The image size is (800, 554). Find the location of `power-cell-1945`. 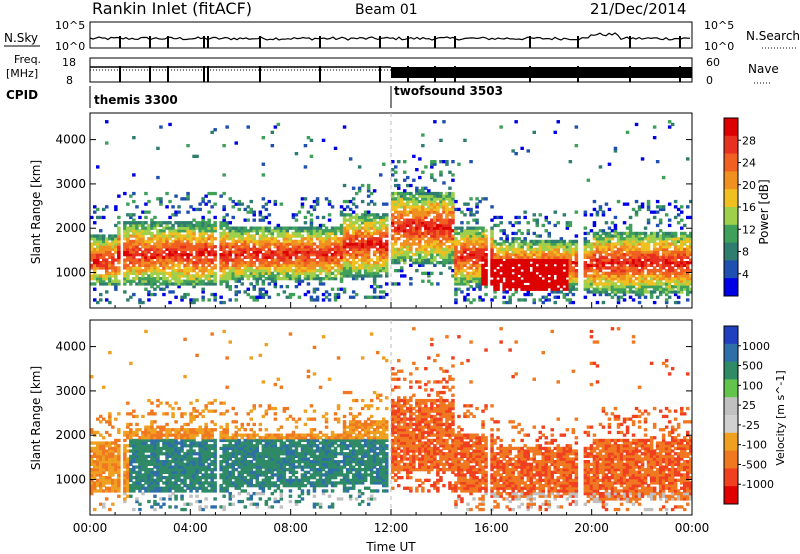

power-cell-1945 is located at coordinates (353, 199).